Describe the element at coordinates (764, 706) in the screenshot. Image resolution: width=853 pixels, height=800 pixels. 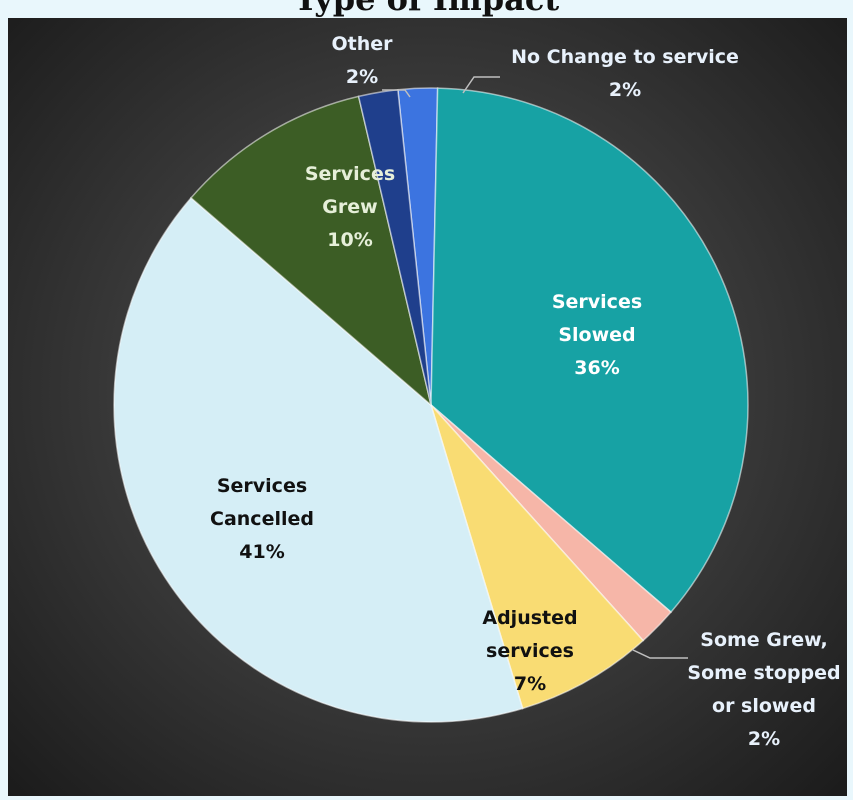
I see `slice-label-line: or slowed` at that location.